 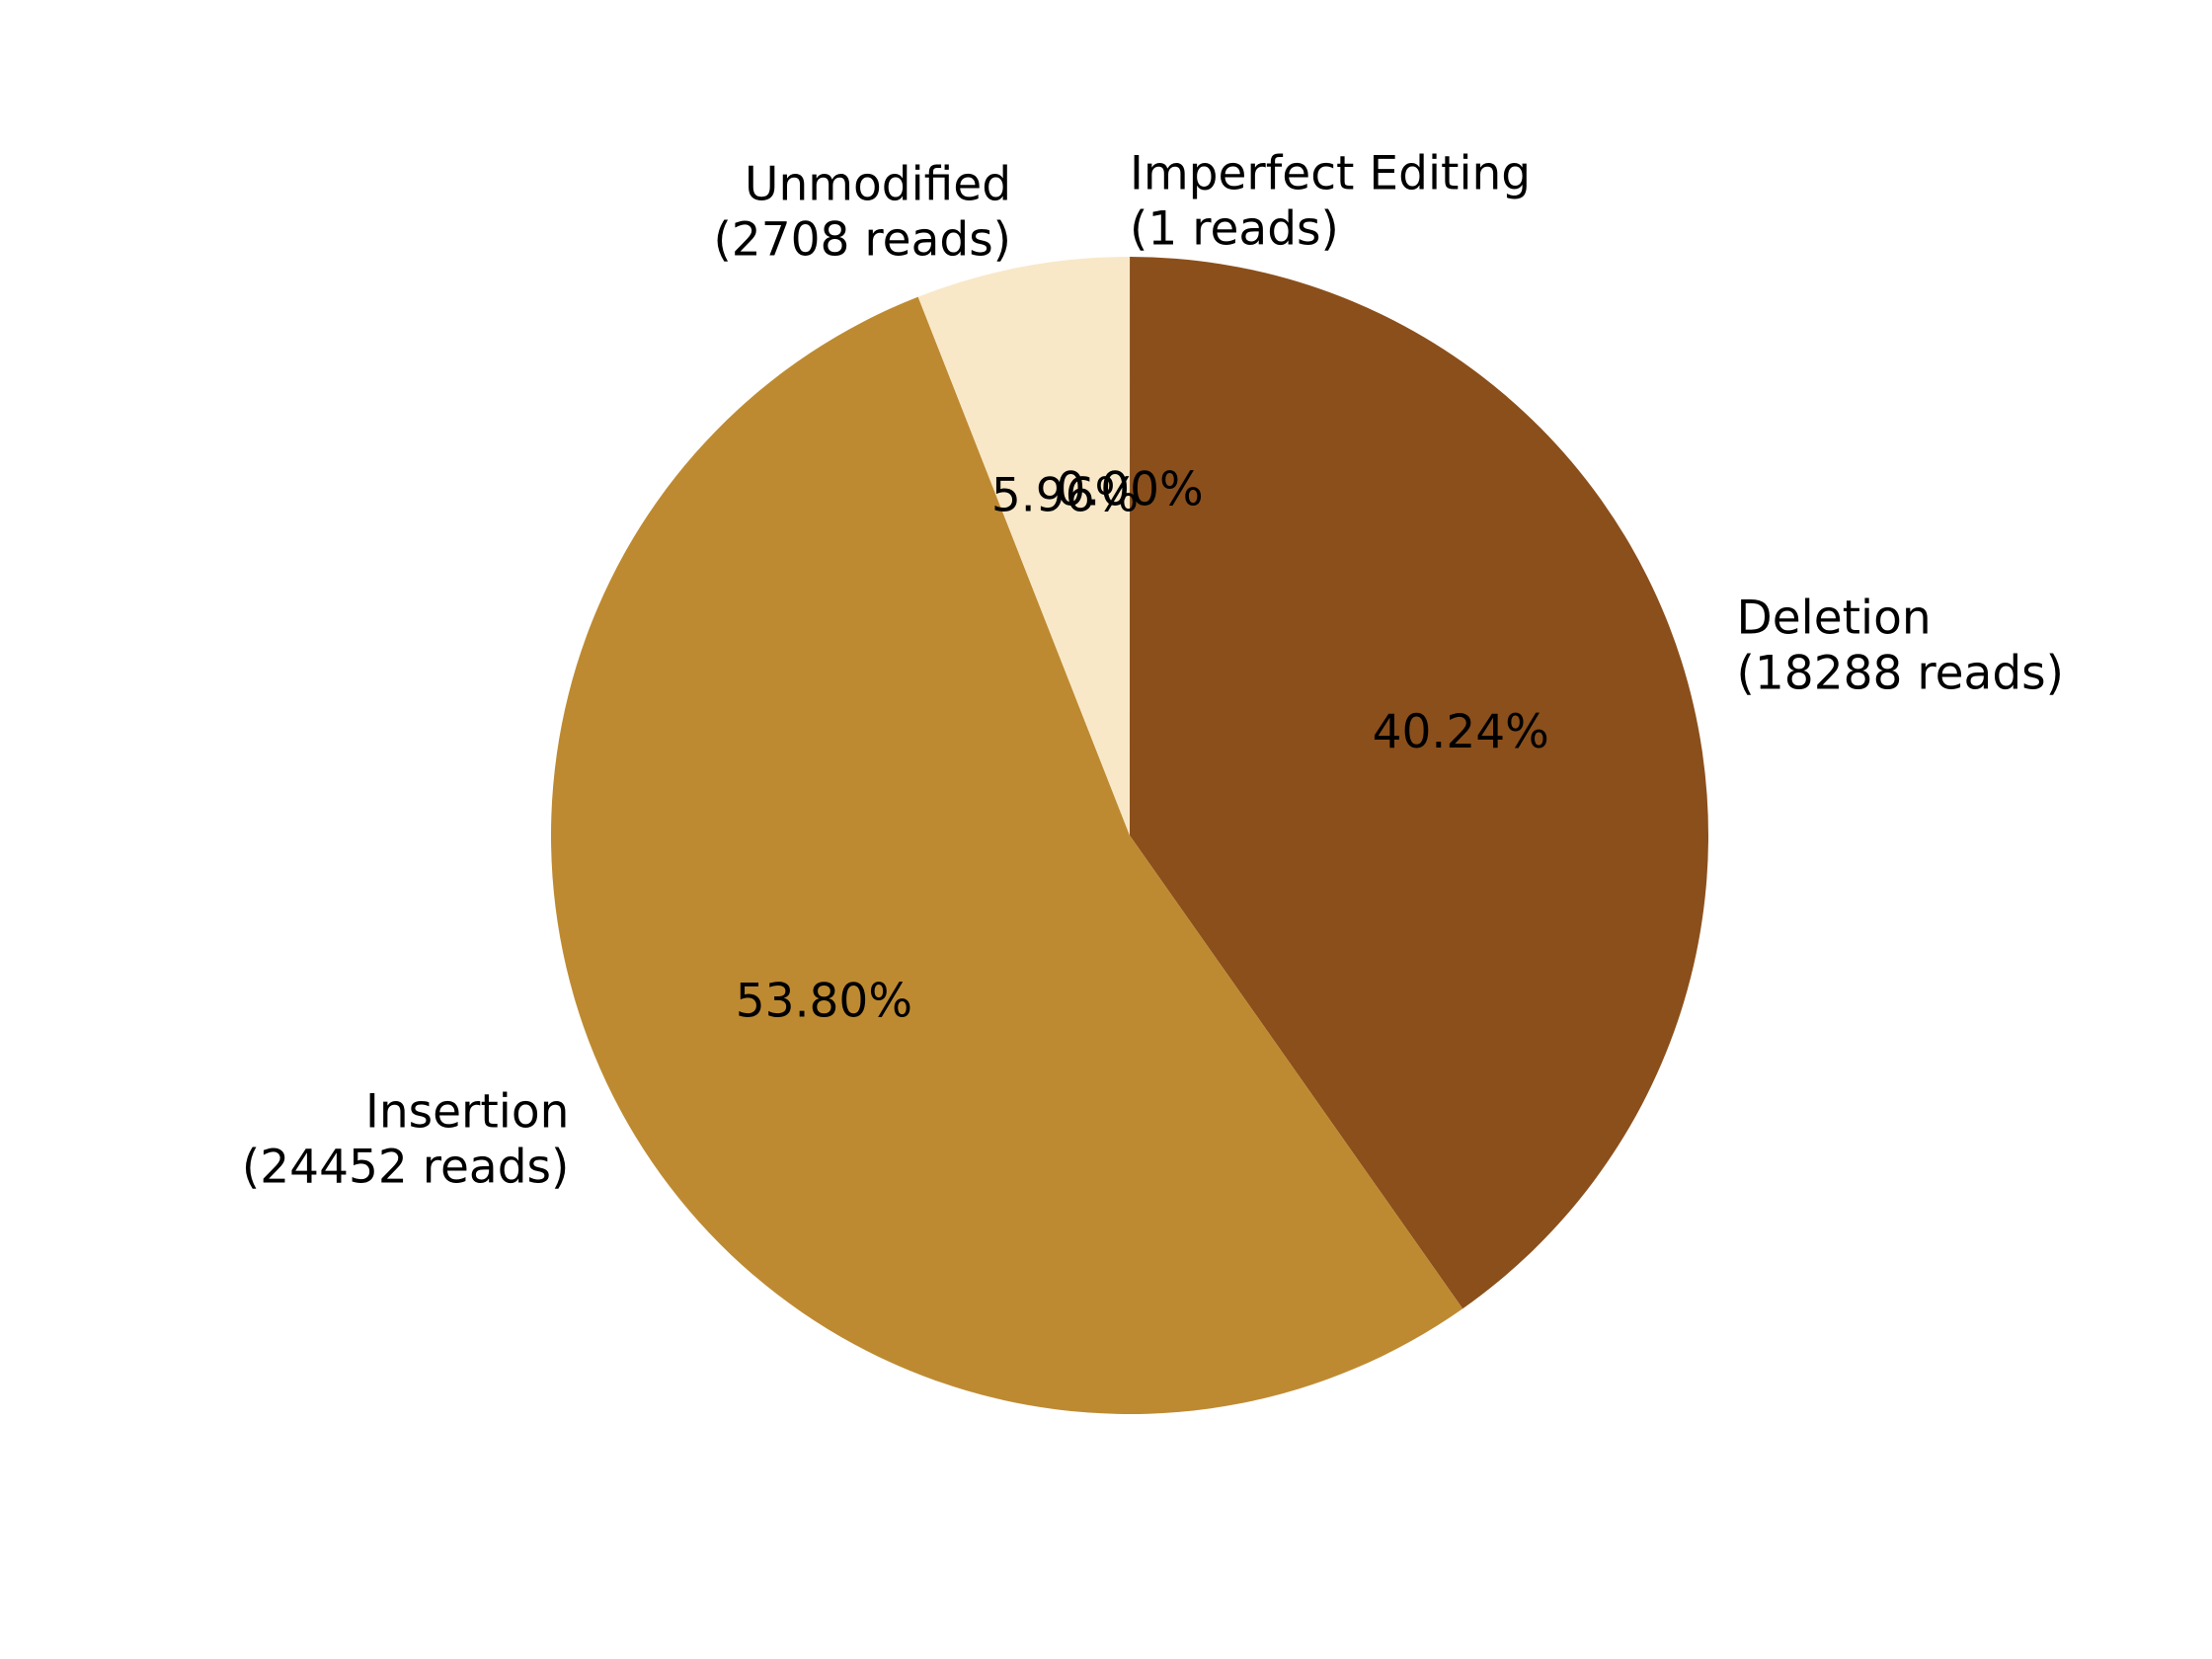 What do you see at coordinates (878, 185) in the screenshot?
I see `label-unmodified-name: Unmodified` at bounding box center [878, 185].